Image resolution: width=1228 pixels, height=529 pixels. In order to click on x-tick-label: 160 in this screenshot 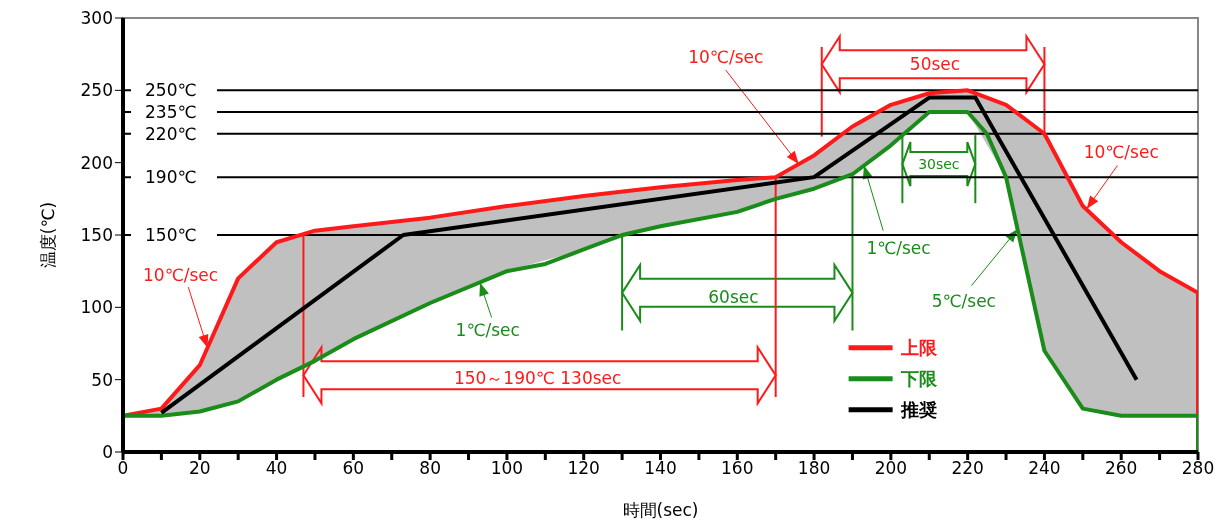, I will do `click(737, 468)`.